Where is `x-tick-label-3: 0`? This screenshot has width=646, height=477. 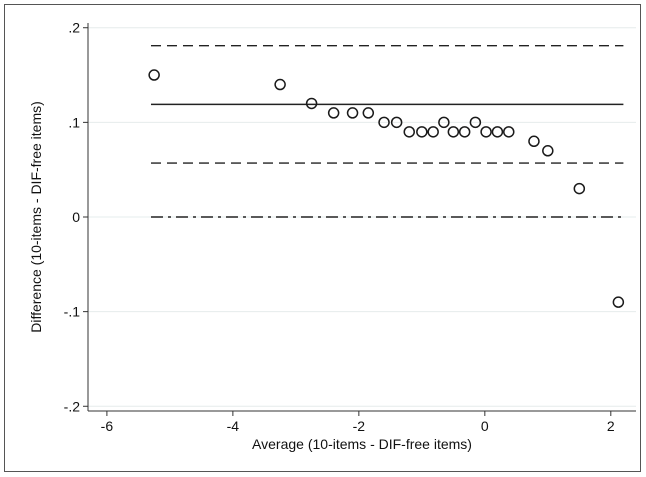 x-tick-label-3: 0 is located at coordinates (485, 426).